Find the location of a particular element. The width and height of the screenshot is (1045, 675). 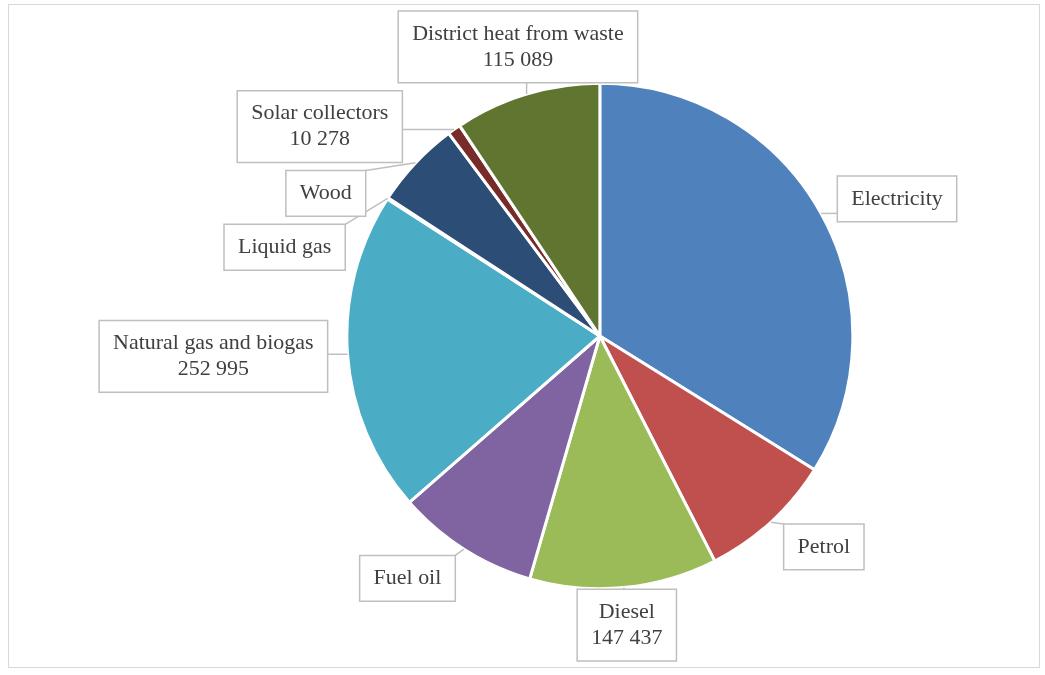

slice-label: Fuel oil is located at coordinates (407, 577).